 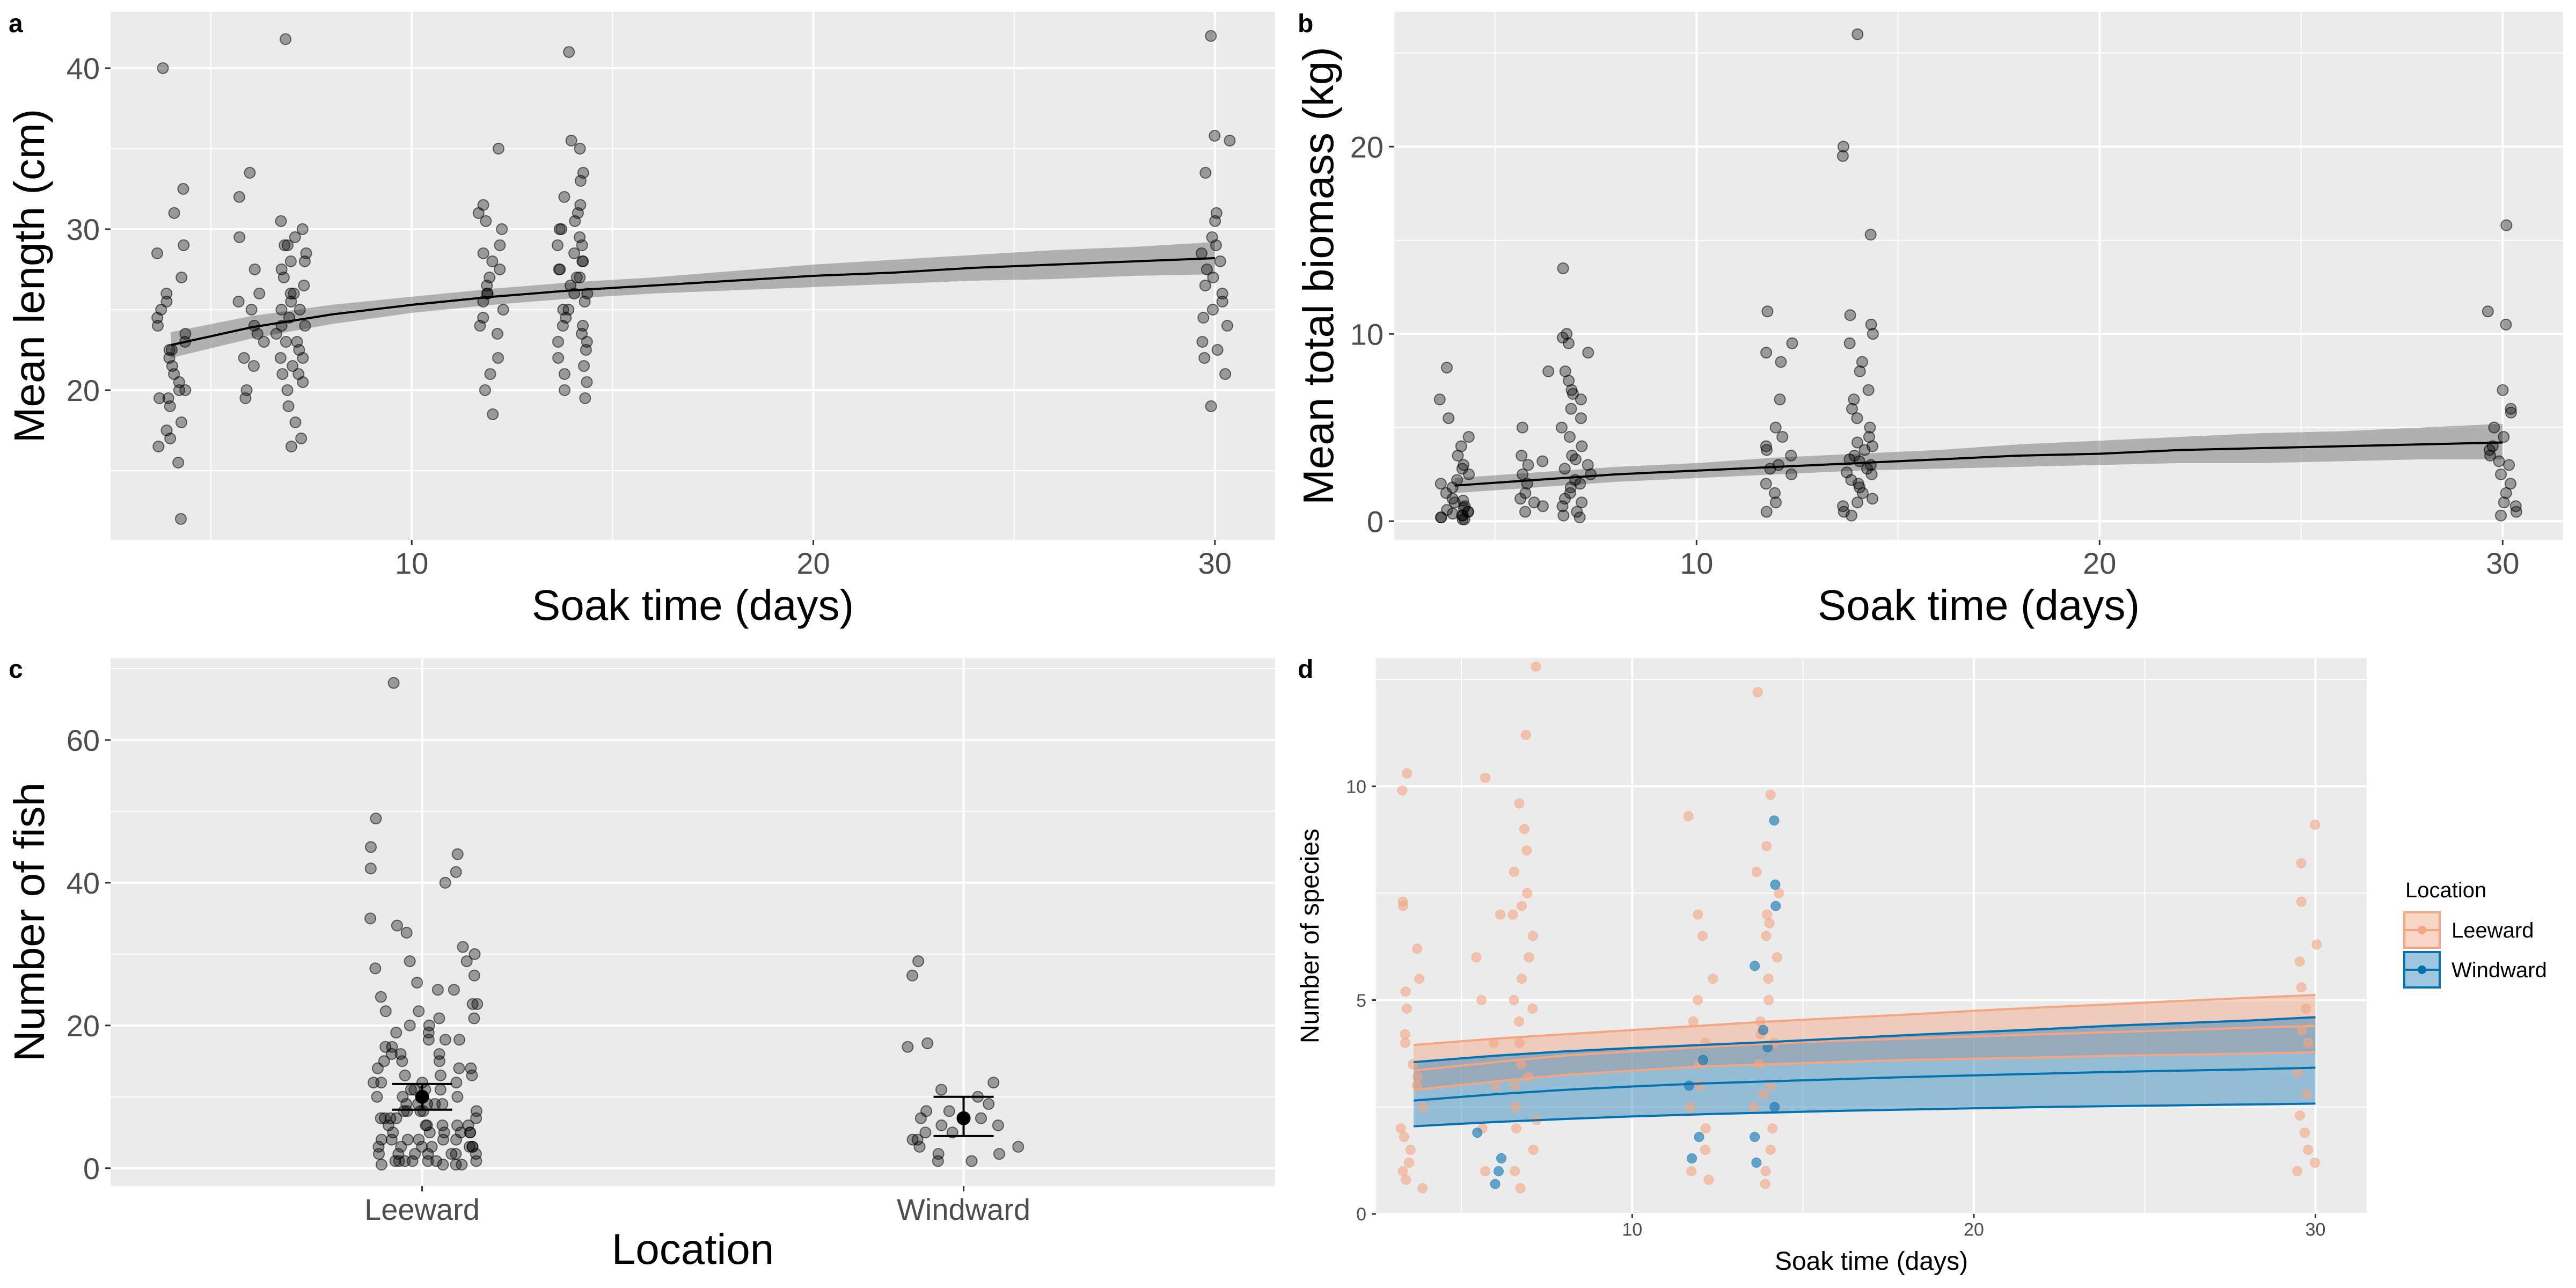 What do you see at coordinates (1305, 669) in the screenshot?
I see `panel-d-tag: d` at bounding box center [1305, 669].